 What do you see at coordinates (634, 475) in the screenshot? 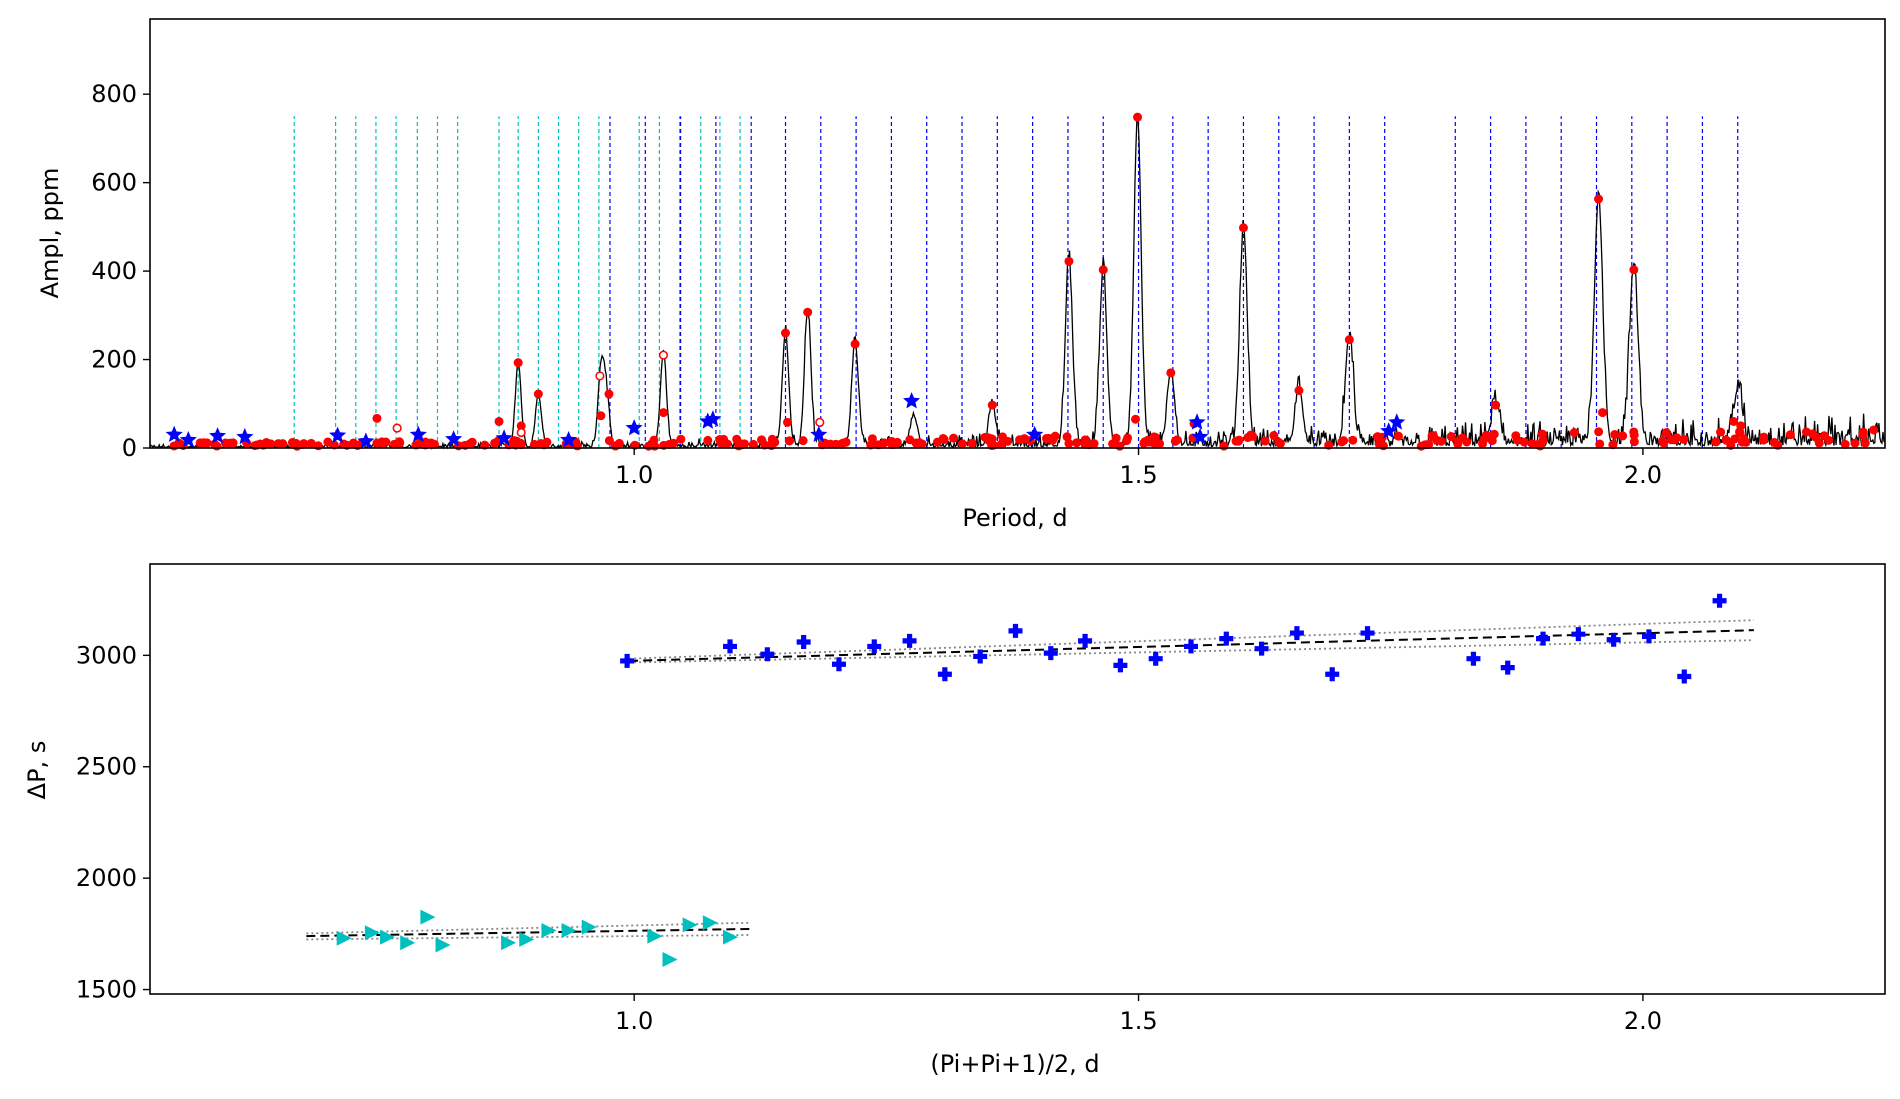
I see `top-x-tick-label: 1.0` at bounding box center [634, 475].